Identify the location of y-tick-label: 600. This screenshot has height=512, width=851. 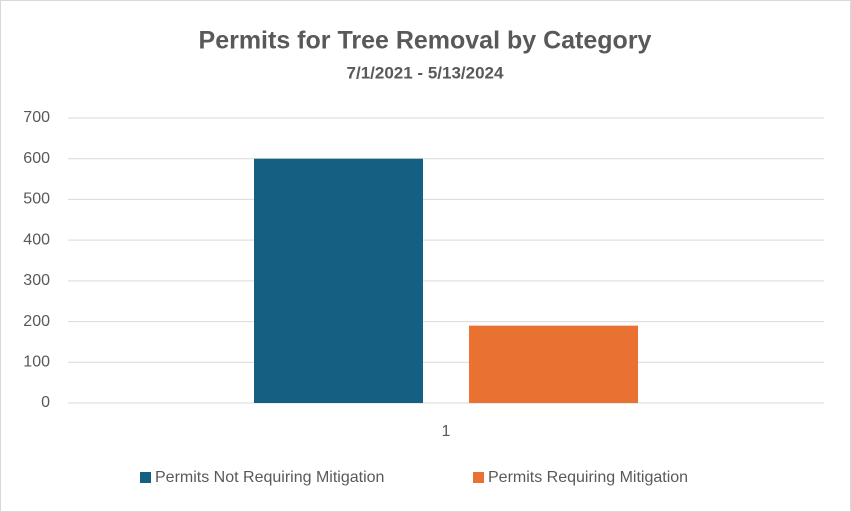
(36, 158).